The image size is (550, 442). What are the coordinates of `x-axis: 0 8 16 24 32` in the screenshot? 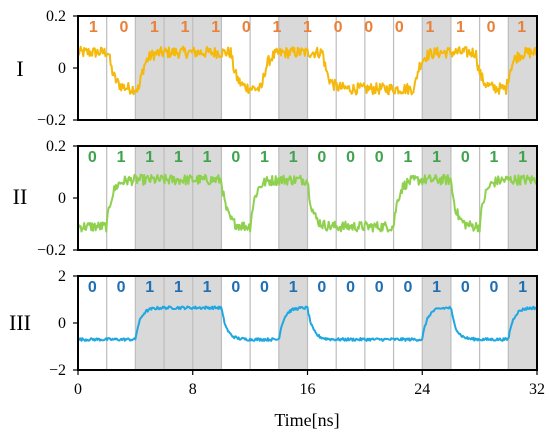 It's located at (309, 384).